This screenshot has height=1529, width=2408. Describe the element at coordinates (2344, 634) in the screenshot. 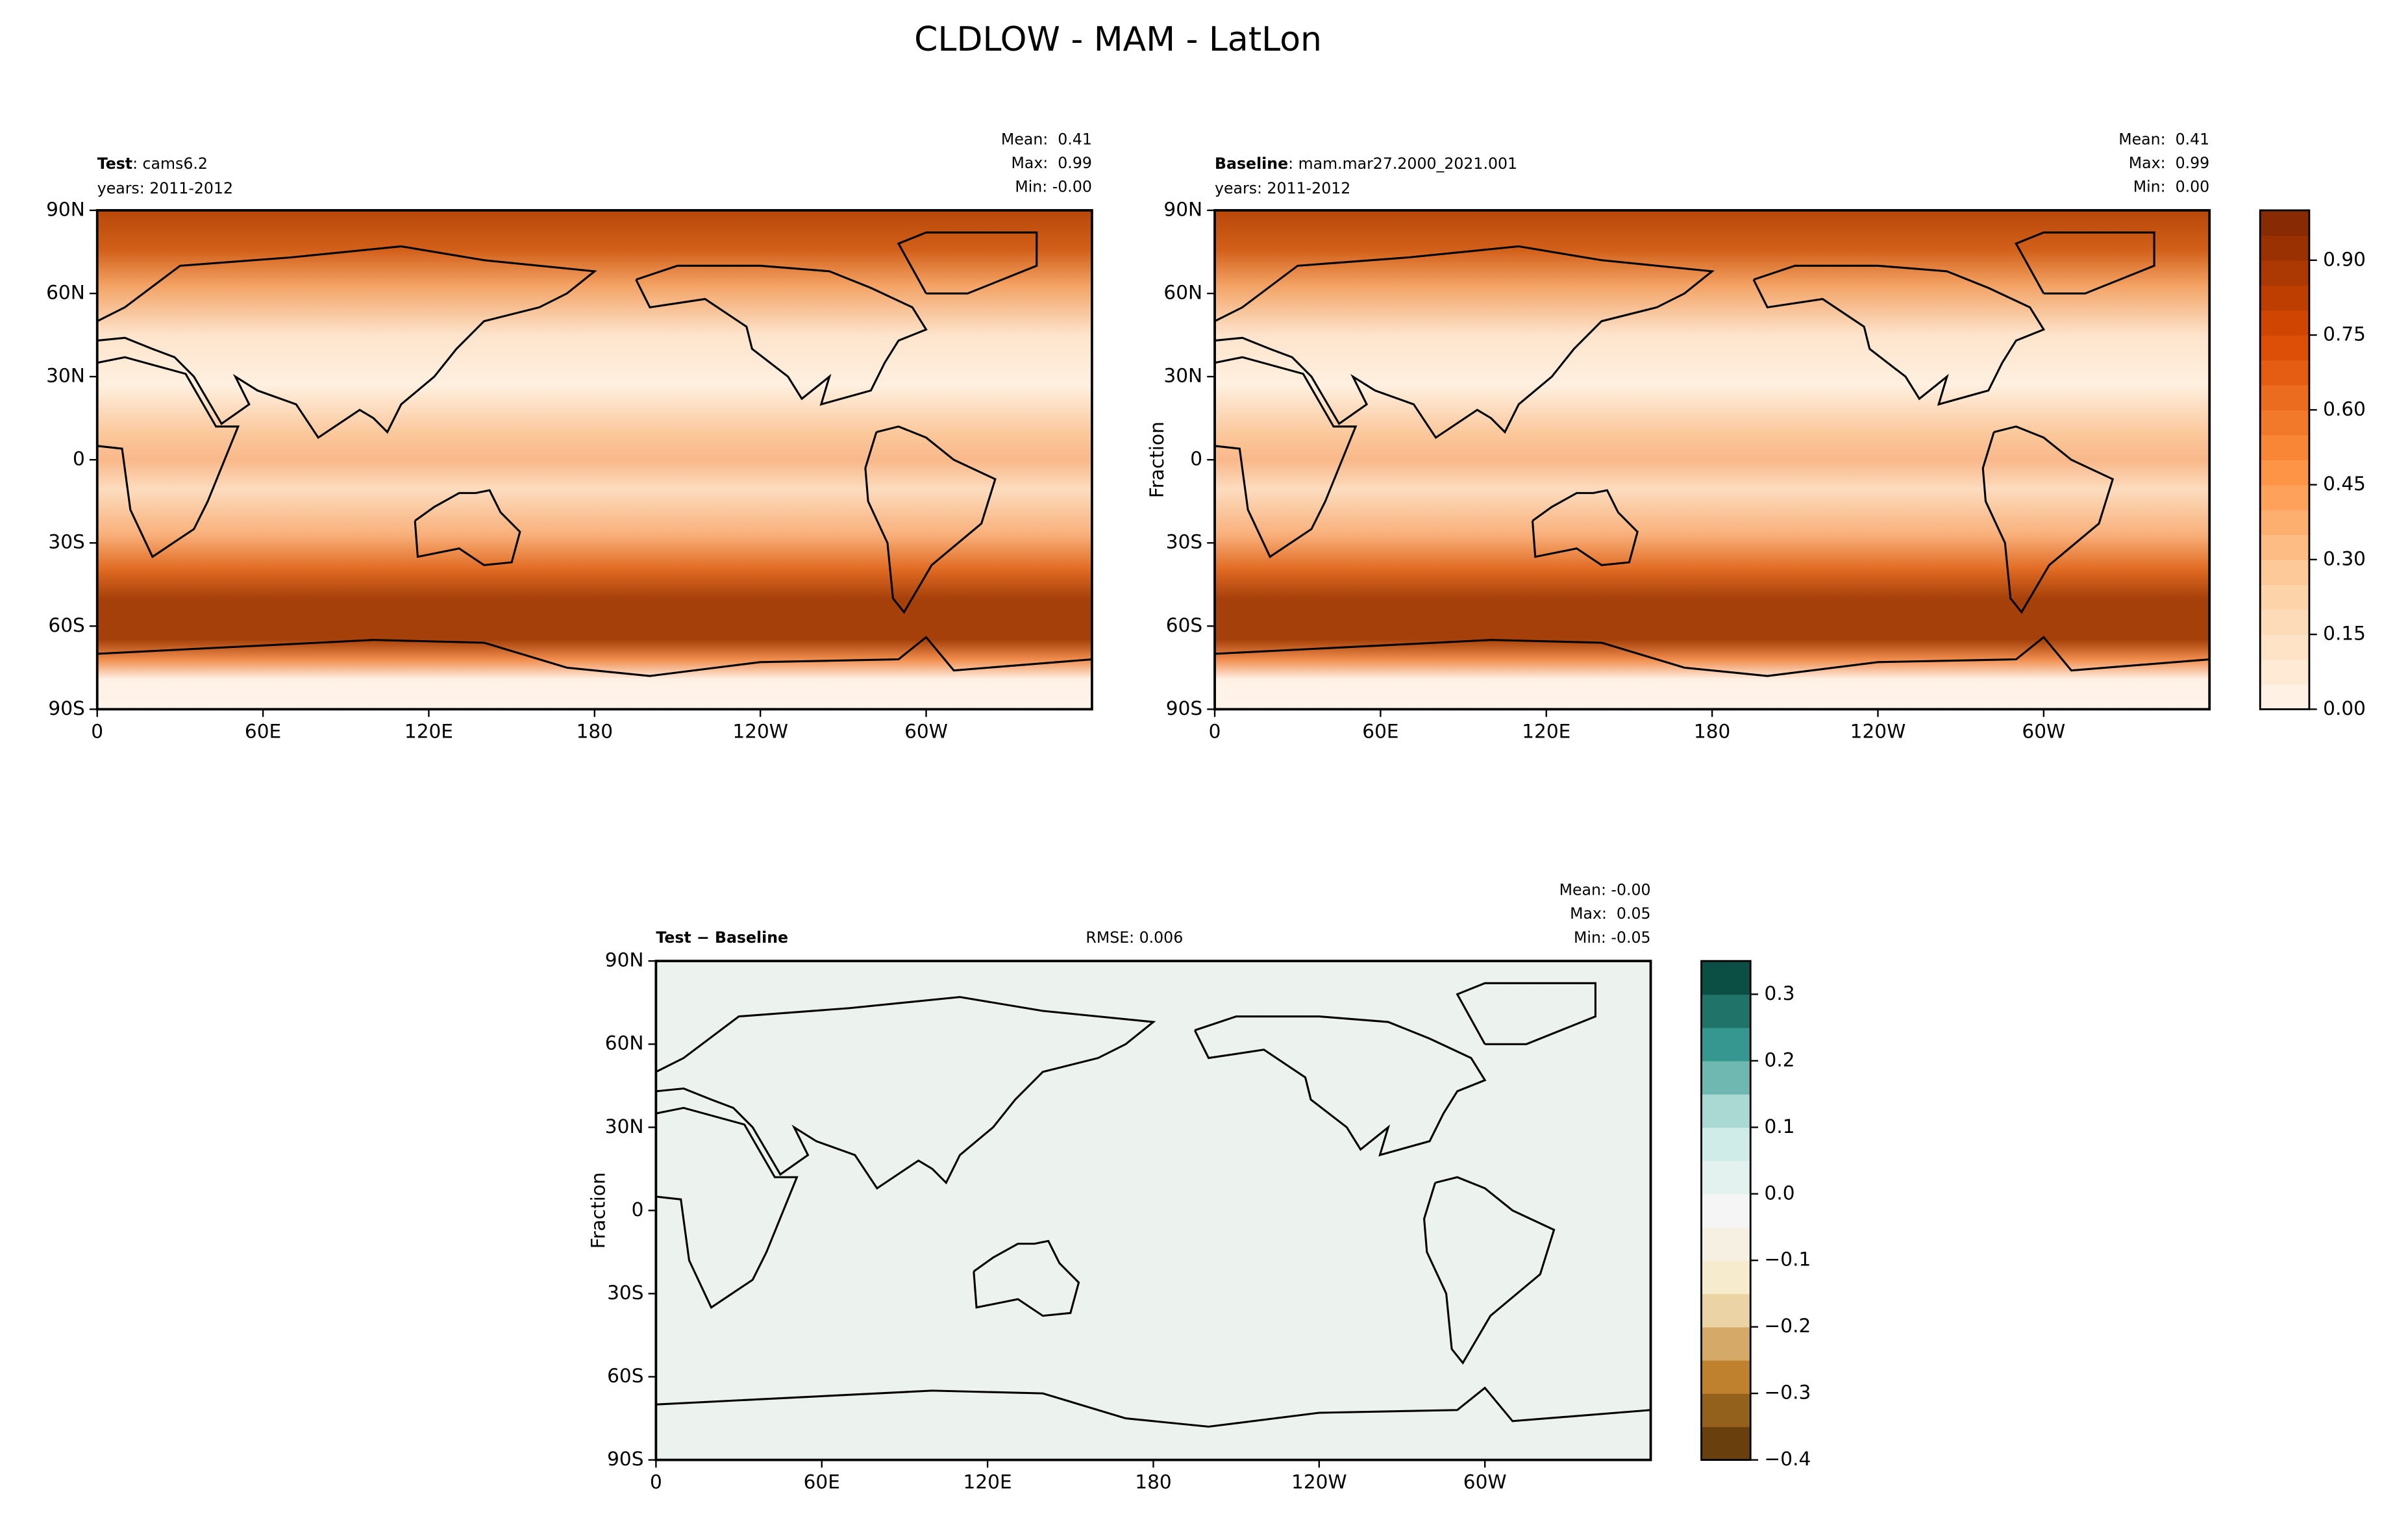

I see `colorbar-tick-label: 0.15` at that location.